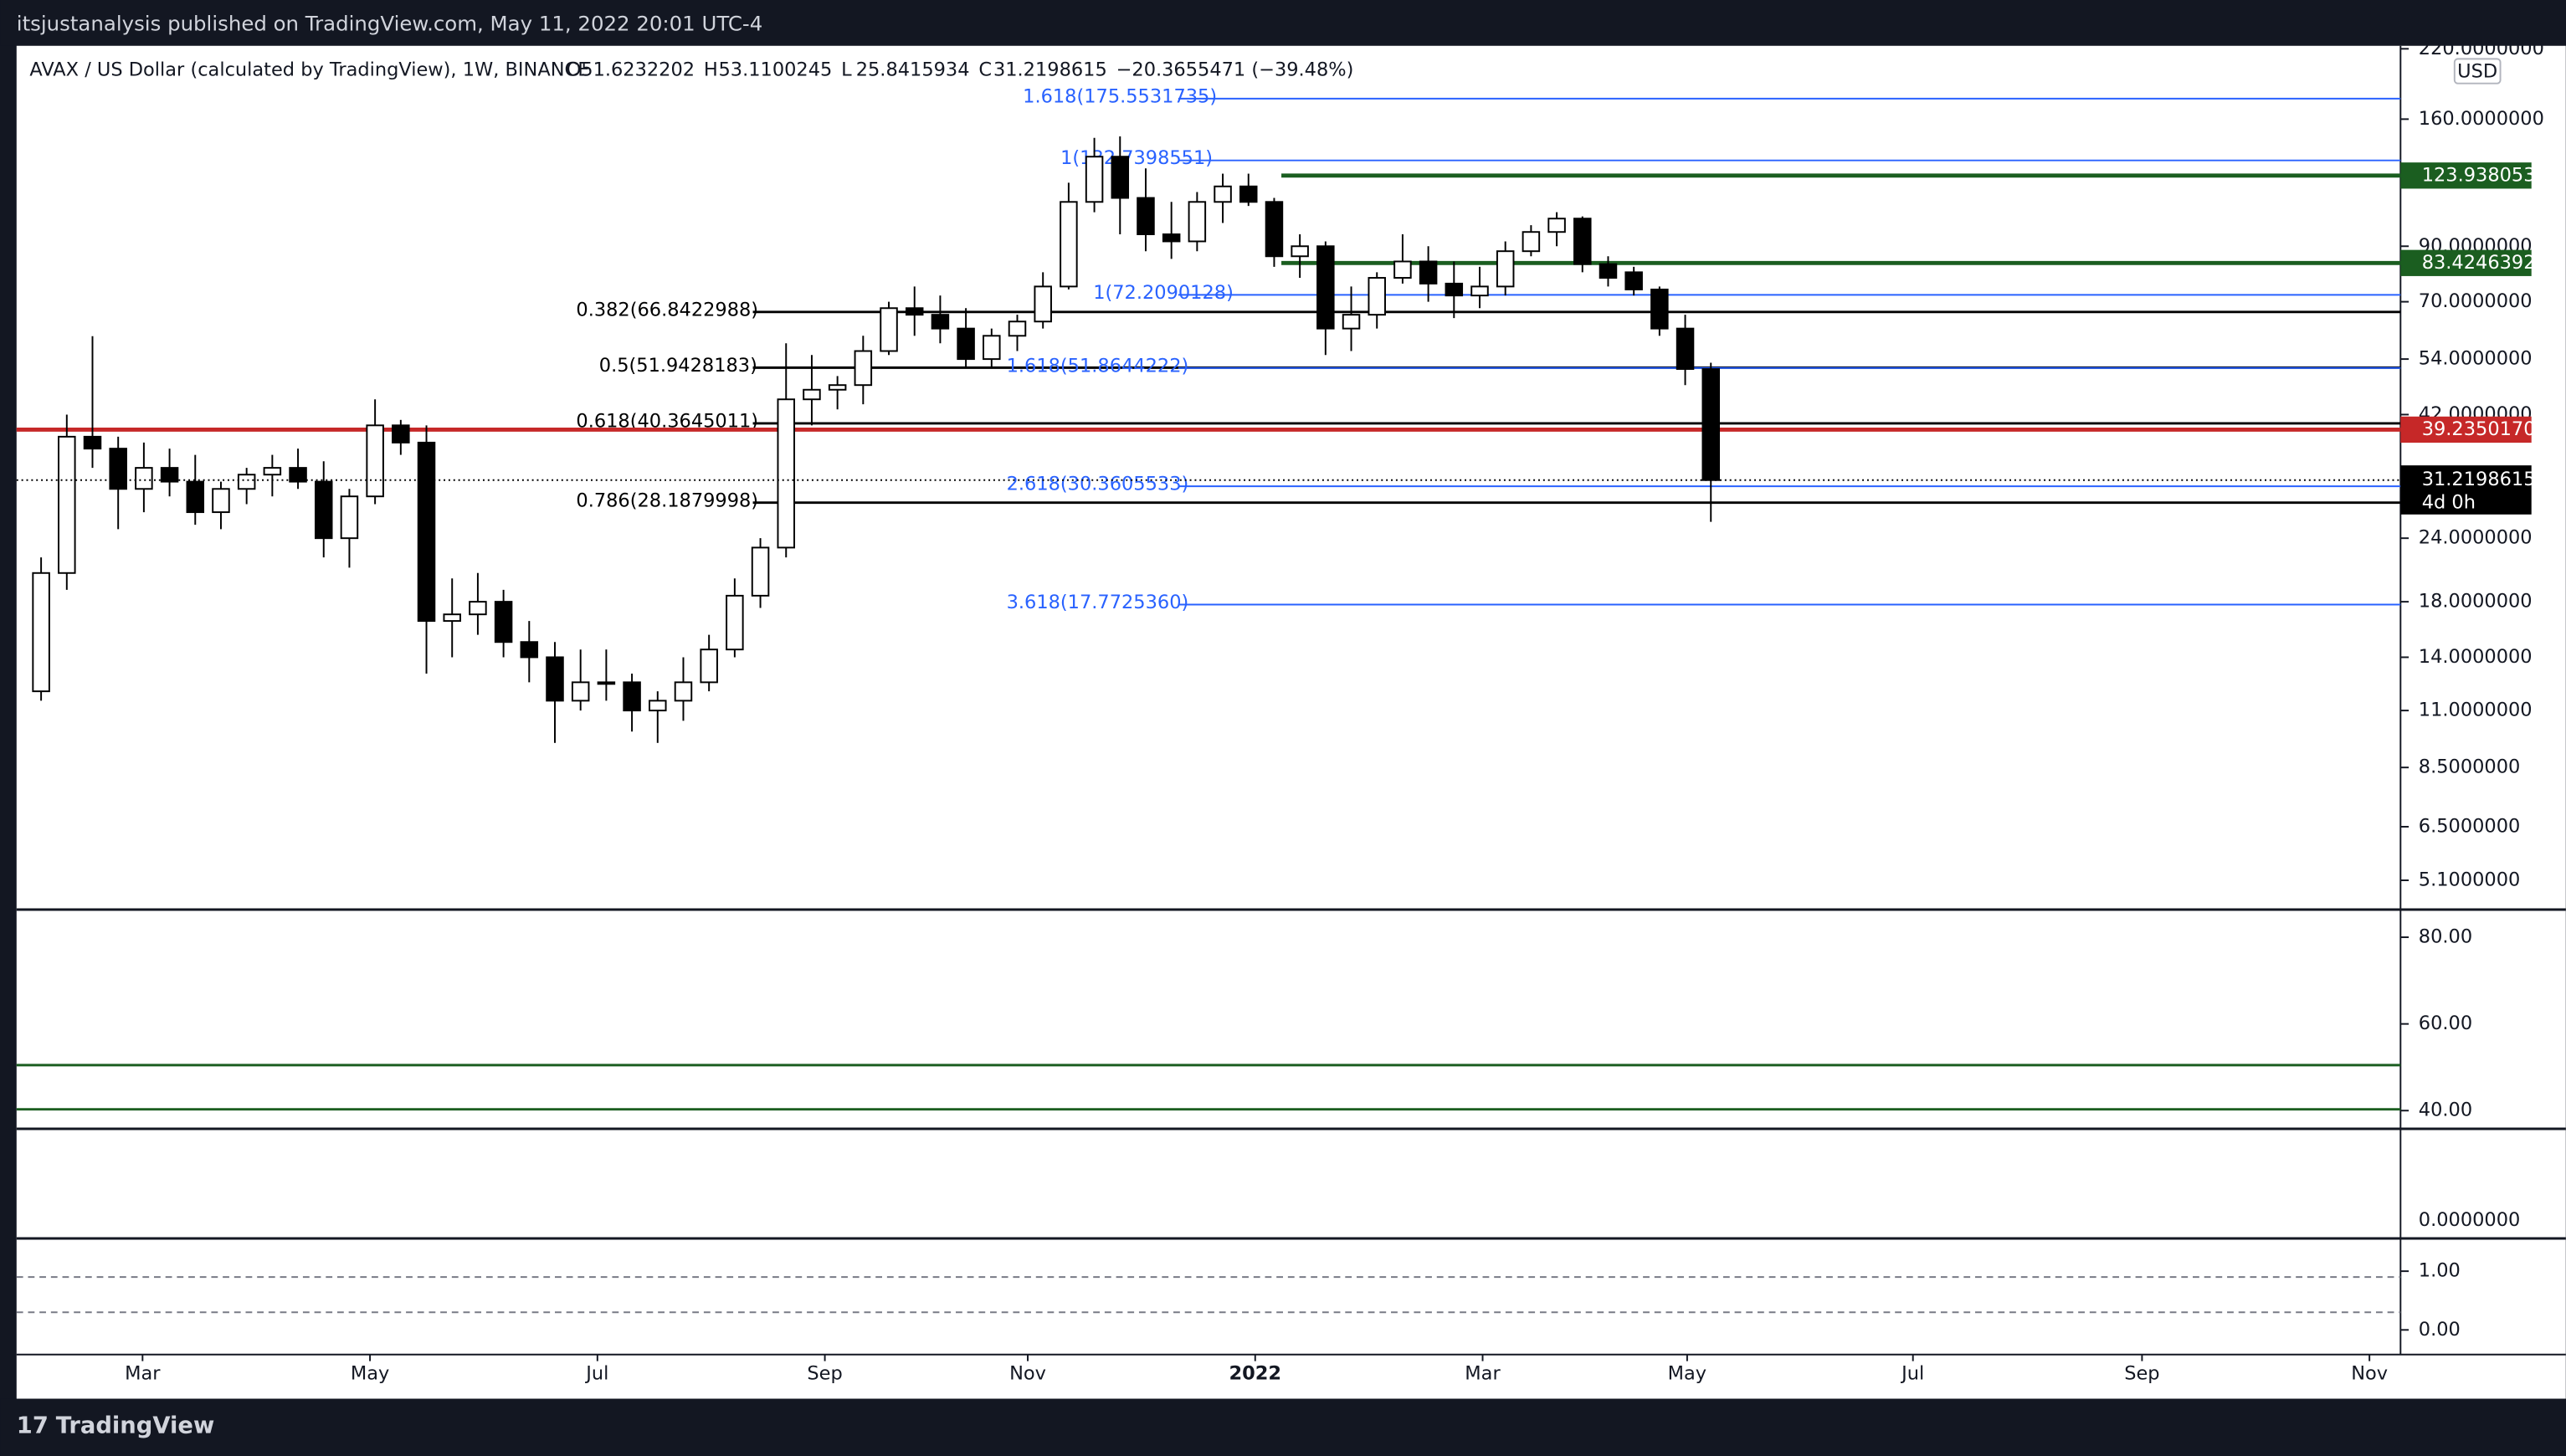  I want to click on level-label: 1.618(175.5531735), so click(1120, 96).